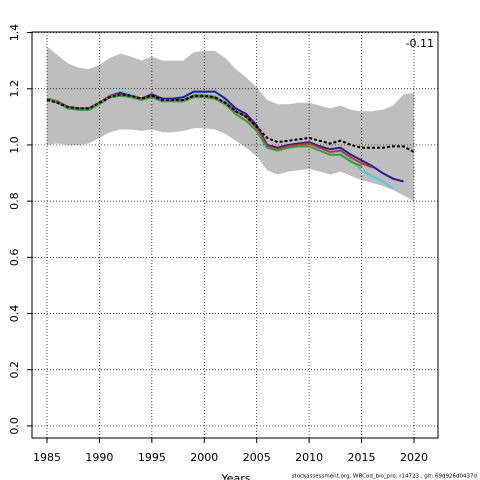 This screenshot has height=480, width=480. I want to click on x-tick-label: 1995, so click(152, 457).